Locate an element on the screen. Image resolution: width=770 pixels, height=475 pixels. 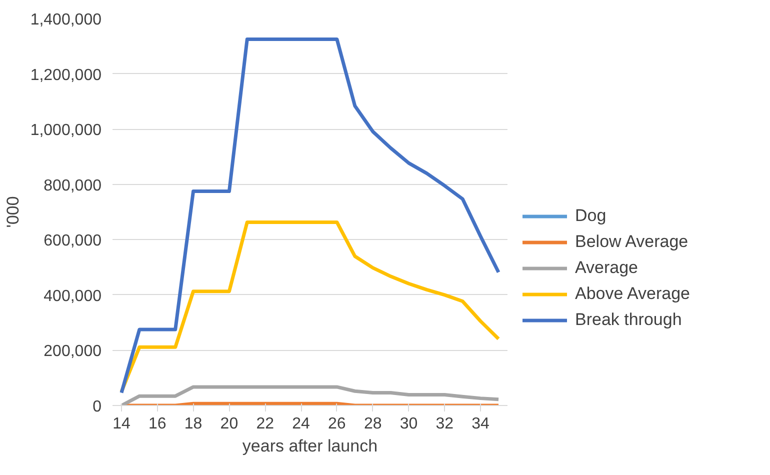
y-tick-label: 0 is located at coordinates (97, 407).